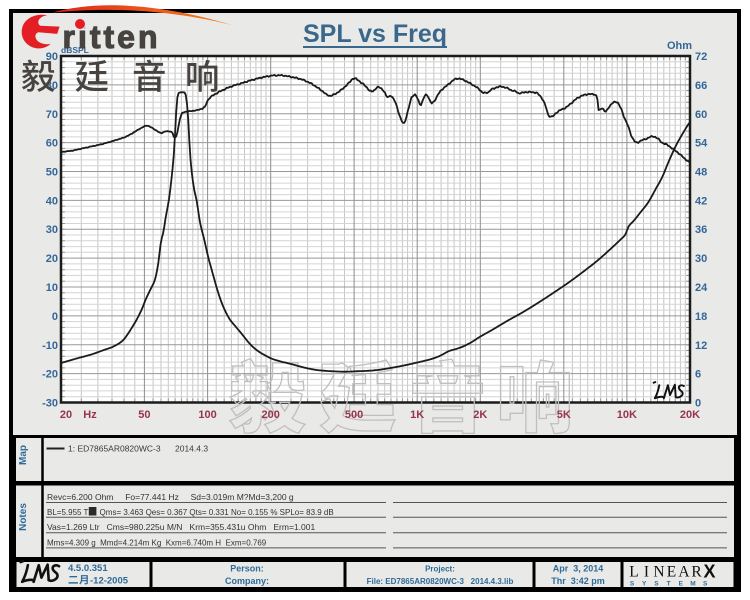 Image resolution: width=750 pixels, height=600 pixels. What do you see at coordinates (440, 569) in the screenshot?
I see `svg-text: Project:` at bounding box center [440, 569].